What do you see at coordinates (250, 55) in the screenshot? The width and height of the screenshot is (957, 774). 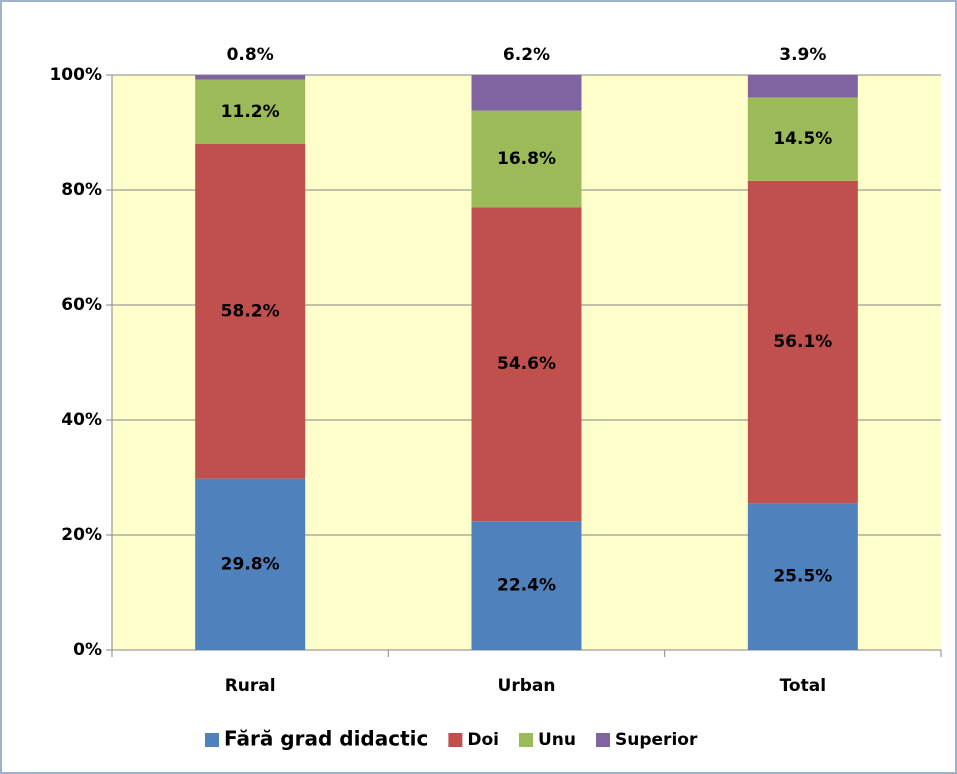 I see `value-label: 0.8%` at bounding box center [250, 55].